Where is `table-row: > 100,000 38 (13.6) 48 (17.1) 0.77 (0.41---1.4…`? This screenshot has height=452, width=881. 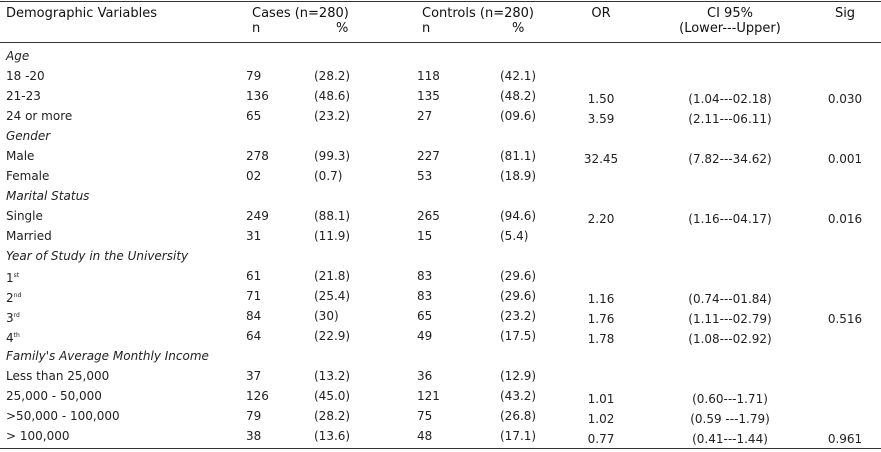
table-row: > 100,000 38 (13.6) 48 (17.1) 0.77 (0.41---1.4… is located at coordinates (440, 437).